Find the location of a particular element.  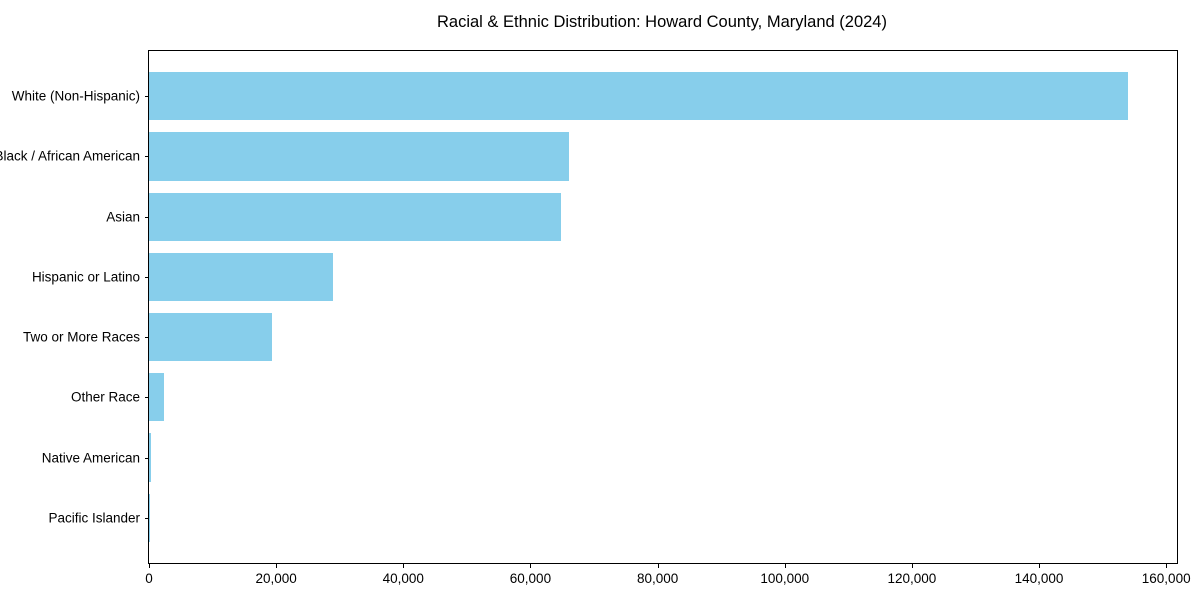

bar-hispanic-or-latino is located at coordinates (241, 276).